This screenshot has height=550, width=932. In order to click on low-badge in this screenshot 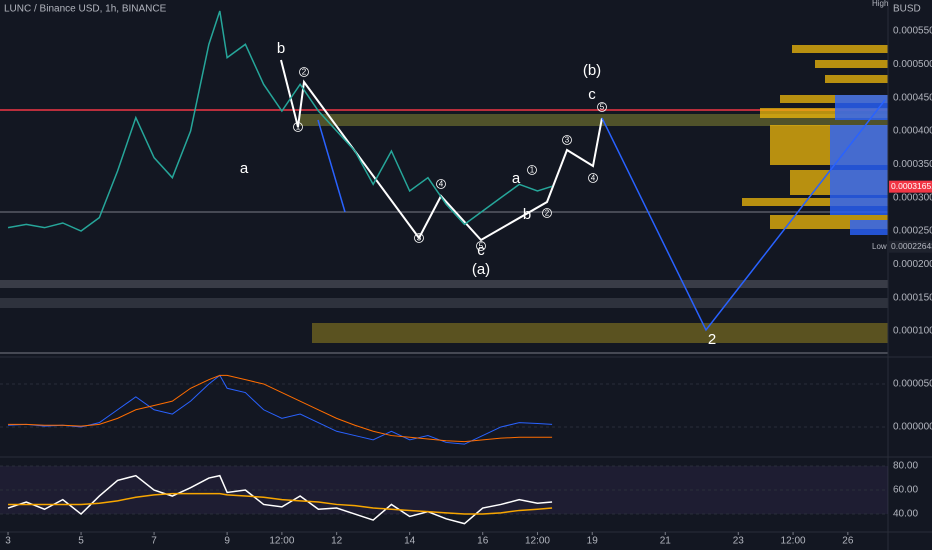, I will do `click(910, 246)`.